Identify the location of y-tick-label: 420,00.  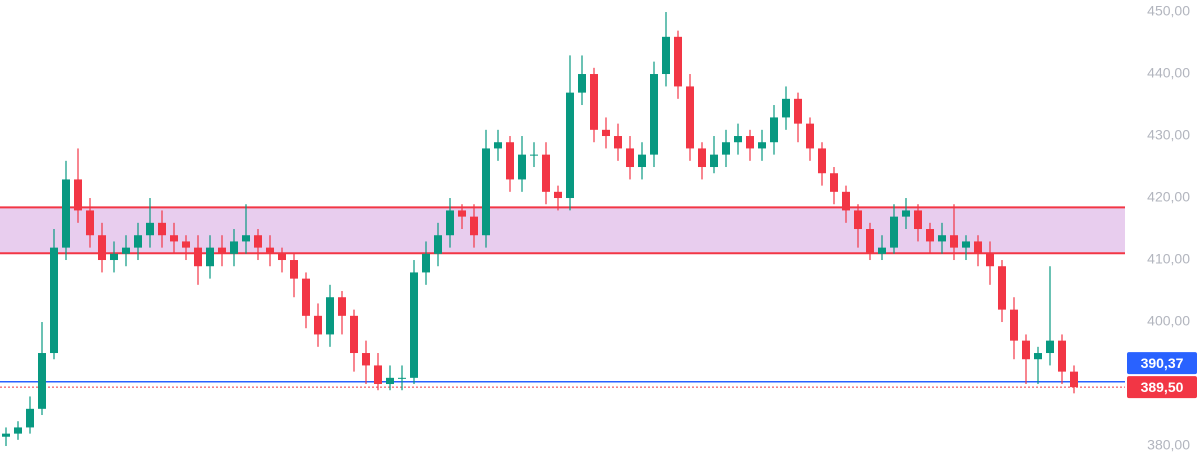
(1168, 197).